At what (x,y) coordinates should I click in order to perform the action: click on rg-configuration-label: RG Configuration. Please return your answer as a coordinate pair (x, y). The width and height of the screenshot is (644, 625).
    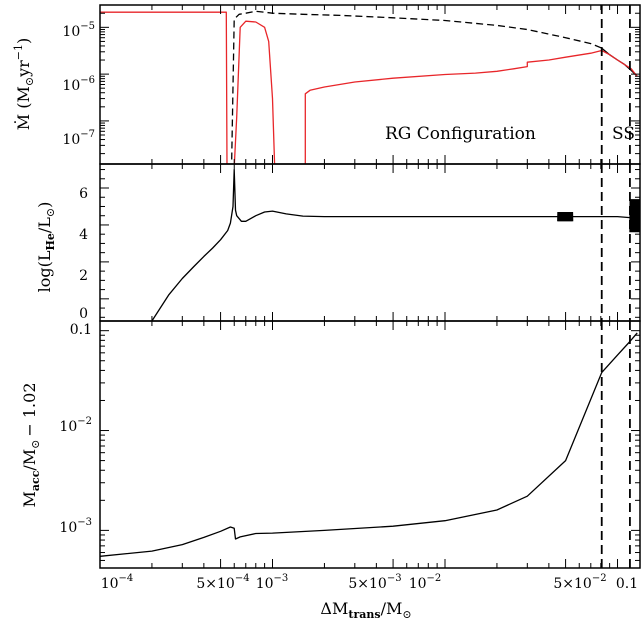
    Looking at the image, I should click on (460, 134).